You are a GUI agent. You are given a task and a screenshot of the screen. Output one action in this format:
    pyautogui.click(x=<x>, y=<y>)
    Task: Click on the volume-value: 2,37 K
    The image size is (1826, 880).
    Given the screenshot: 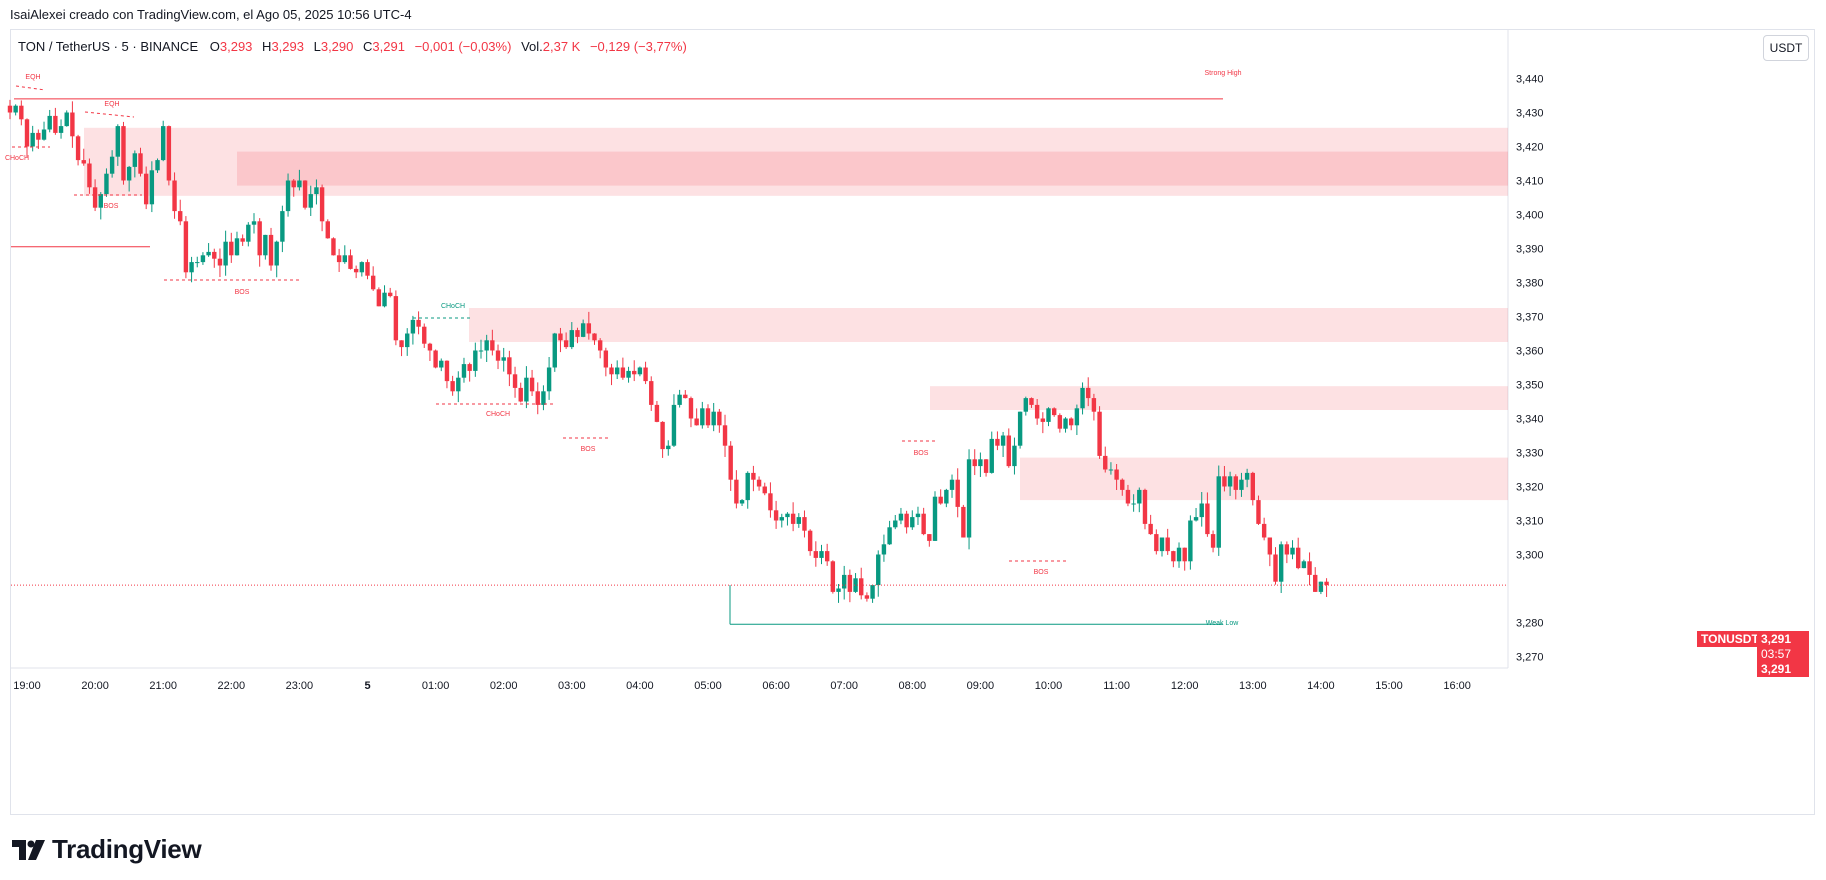 What is the action you would take?
    pyautogui.click(x=561, y=46)
    